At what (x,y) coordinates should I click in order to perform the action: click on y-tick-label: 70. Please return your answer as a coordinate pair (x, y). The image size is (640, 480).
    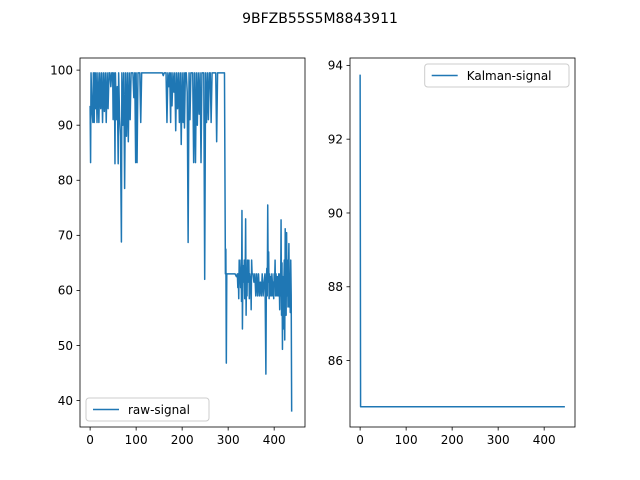
    Looking at the image, I should click on (65, 236).